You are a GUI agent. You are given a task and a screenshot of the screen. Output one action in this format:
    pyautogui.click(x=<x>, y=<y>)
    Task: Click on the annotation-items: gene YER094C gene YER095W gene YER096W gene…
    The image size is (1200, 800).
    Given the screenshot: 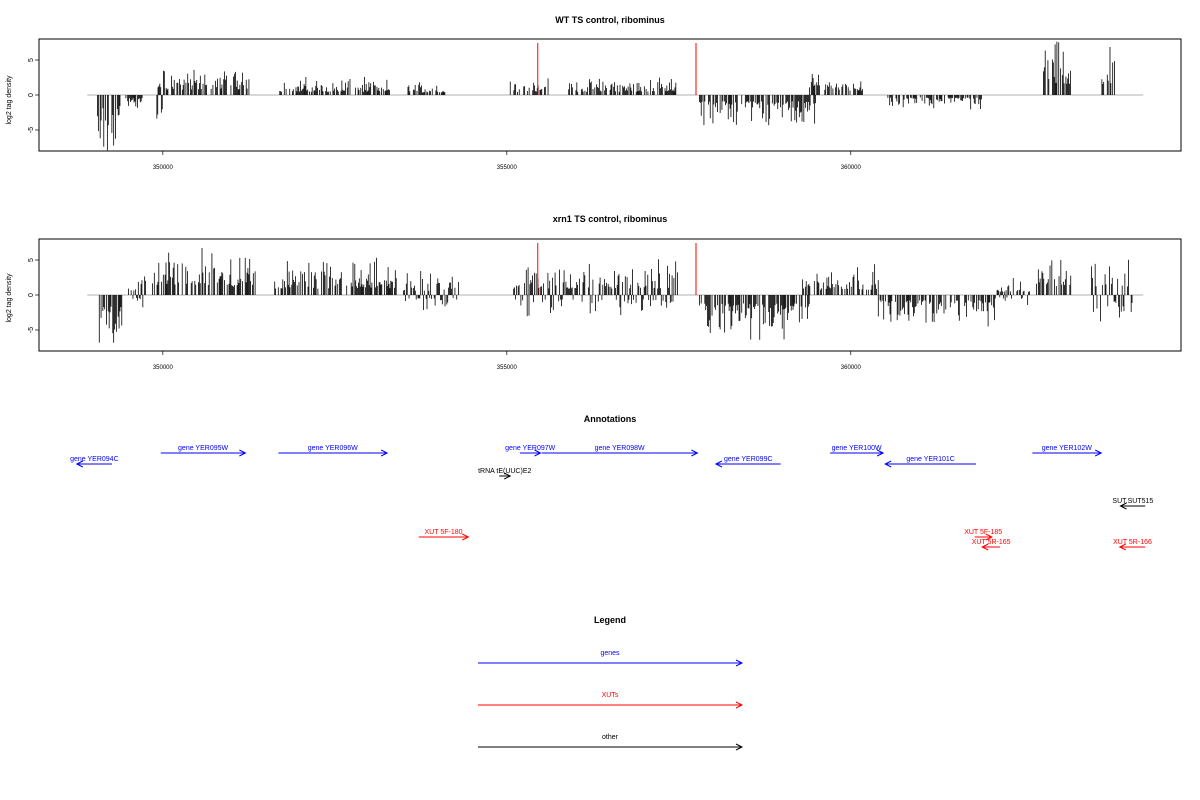 What is the action you would take?
    pyautogui.click(x=611, y=498)
    